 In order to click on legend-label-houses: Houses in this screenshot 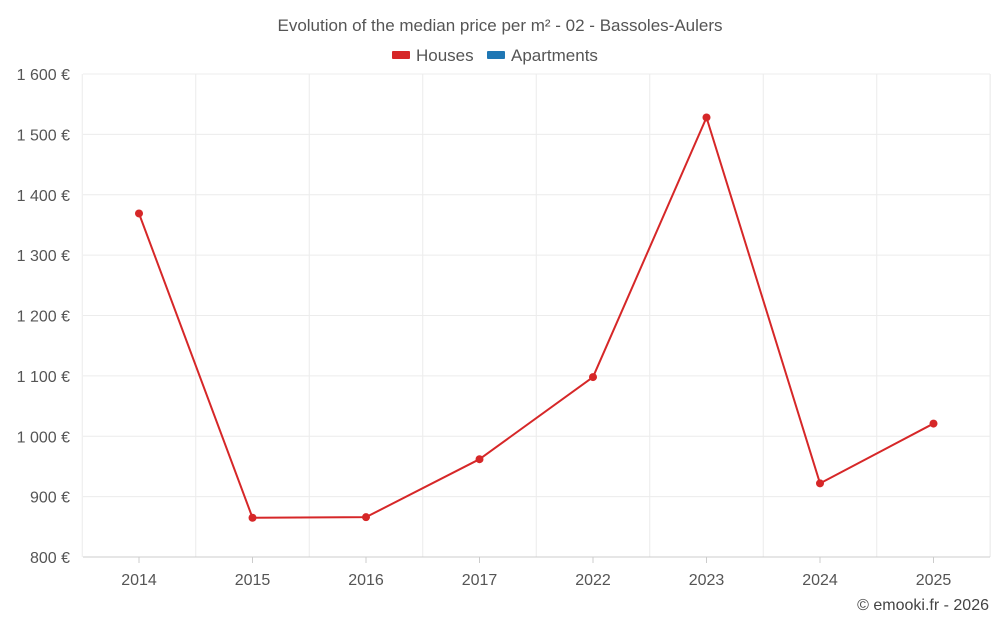, I will do `click(445, 55)`.